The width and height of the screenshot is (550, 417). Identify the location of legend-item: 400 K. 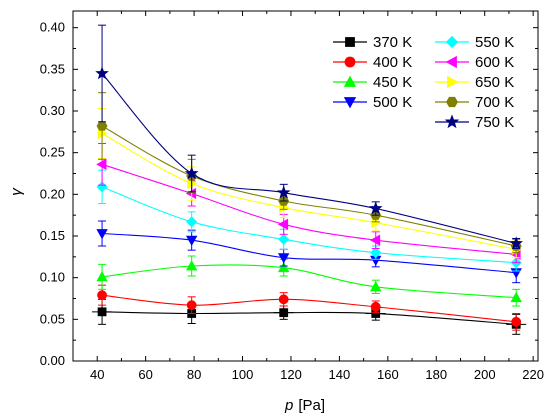
(372, 62).